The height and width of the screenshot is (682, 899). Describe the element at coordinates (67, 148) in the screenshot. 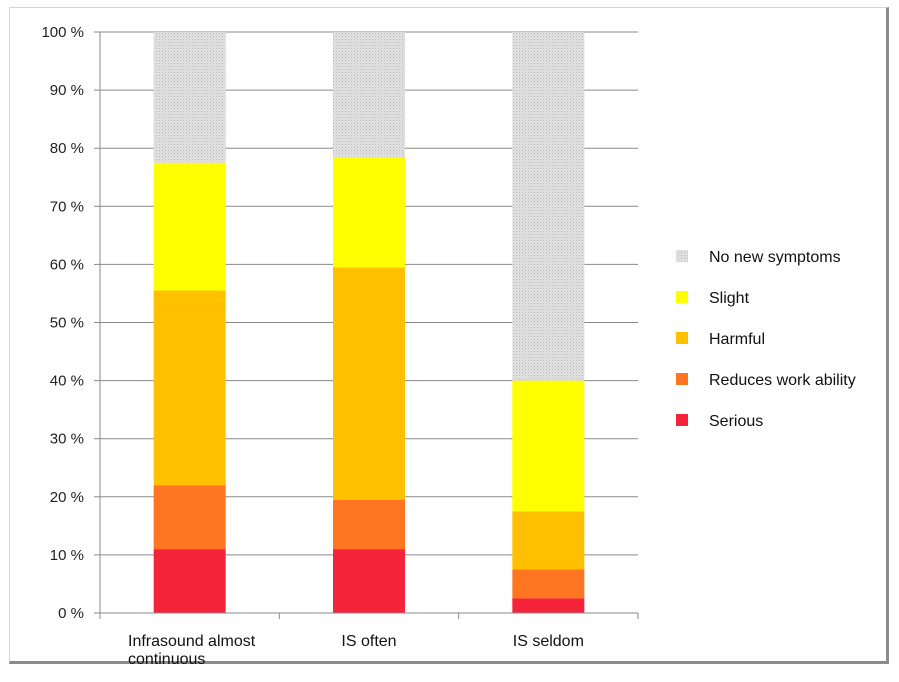

I see `y-tick-label: 80 %` at that location.